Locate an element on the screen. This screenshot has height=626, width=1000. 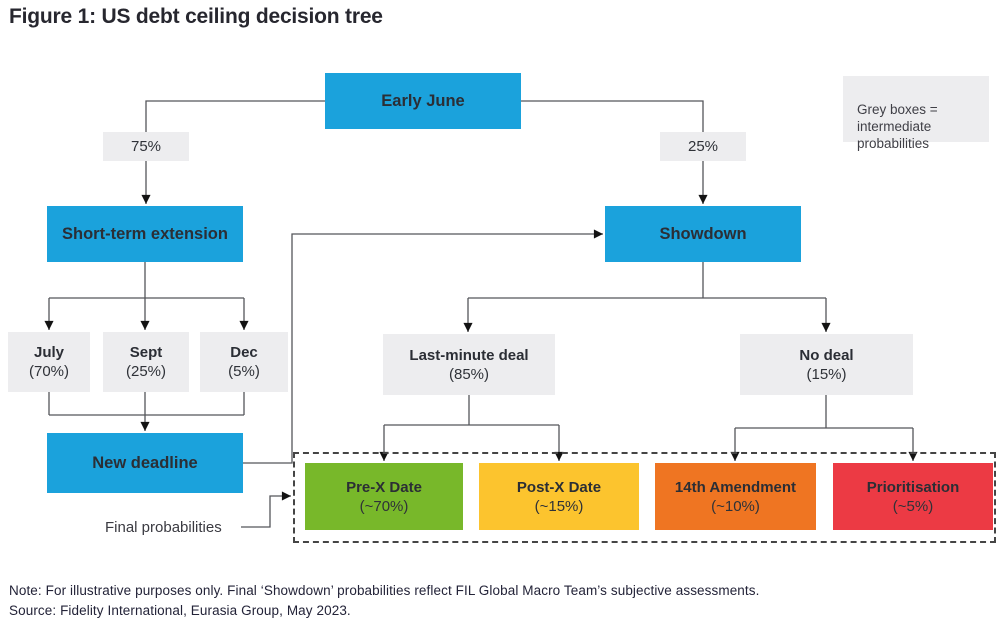
node-showdown-label: Showdown is located at coordinates (703, 233).